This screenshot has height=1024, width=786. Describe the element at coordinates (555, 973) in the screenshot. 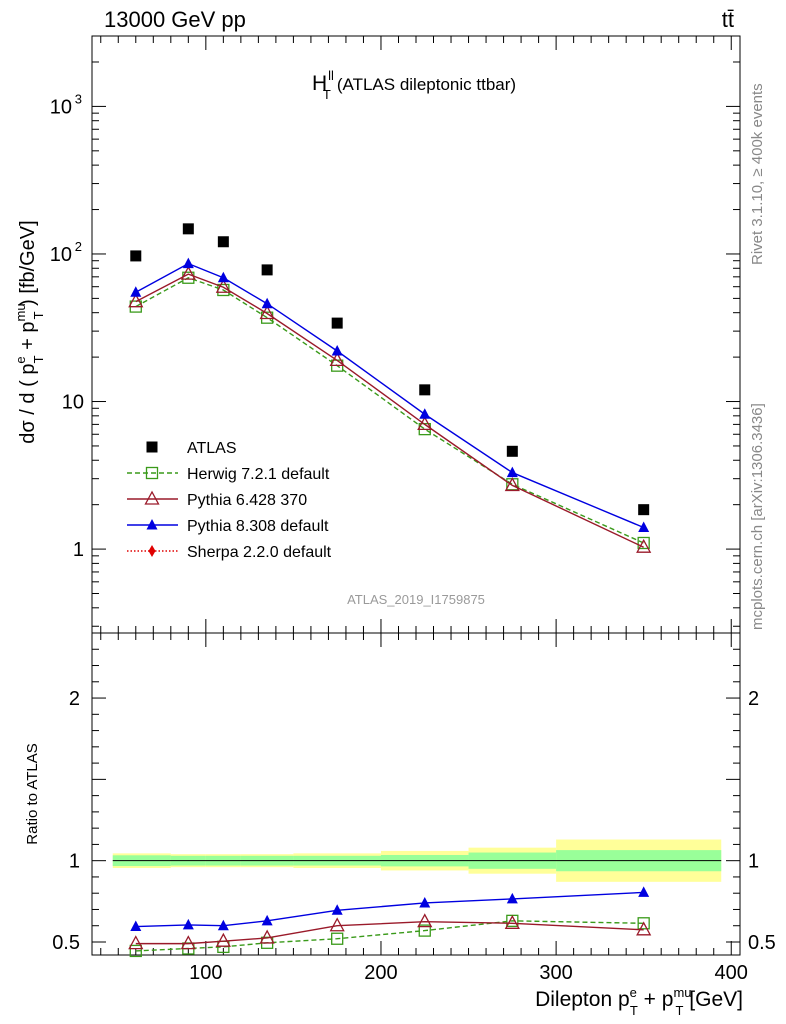

I see `x-tick-label: 300` at that location.